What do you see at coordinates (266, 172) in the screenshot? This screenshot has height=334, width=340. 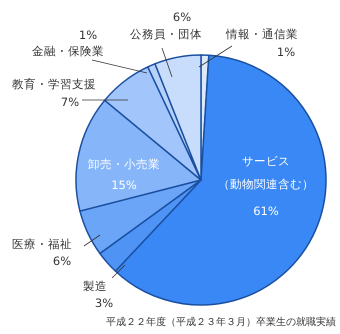 I see `slice-label: サービス（動物関連含む）` at bounding box center [266, 172].